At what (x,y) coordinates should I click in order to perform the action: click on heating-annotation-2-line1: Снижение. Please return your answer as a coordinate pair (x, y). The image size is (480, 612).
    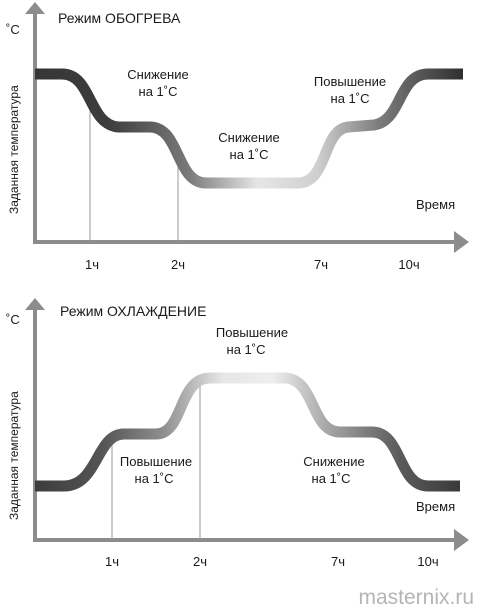
    Looking at the image, I should click on (248, 137).